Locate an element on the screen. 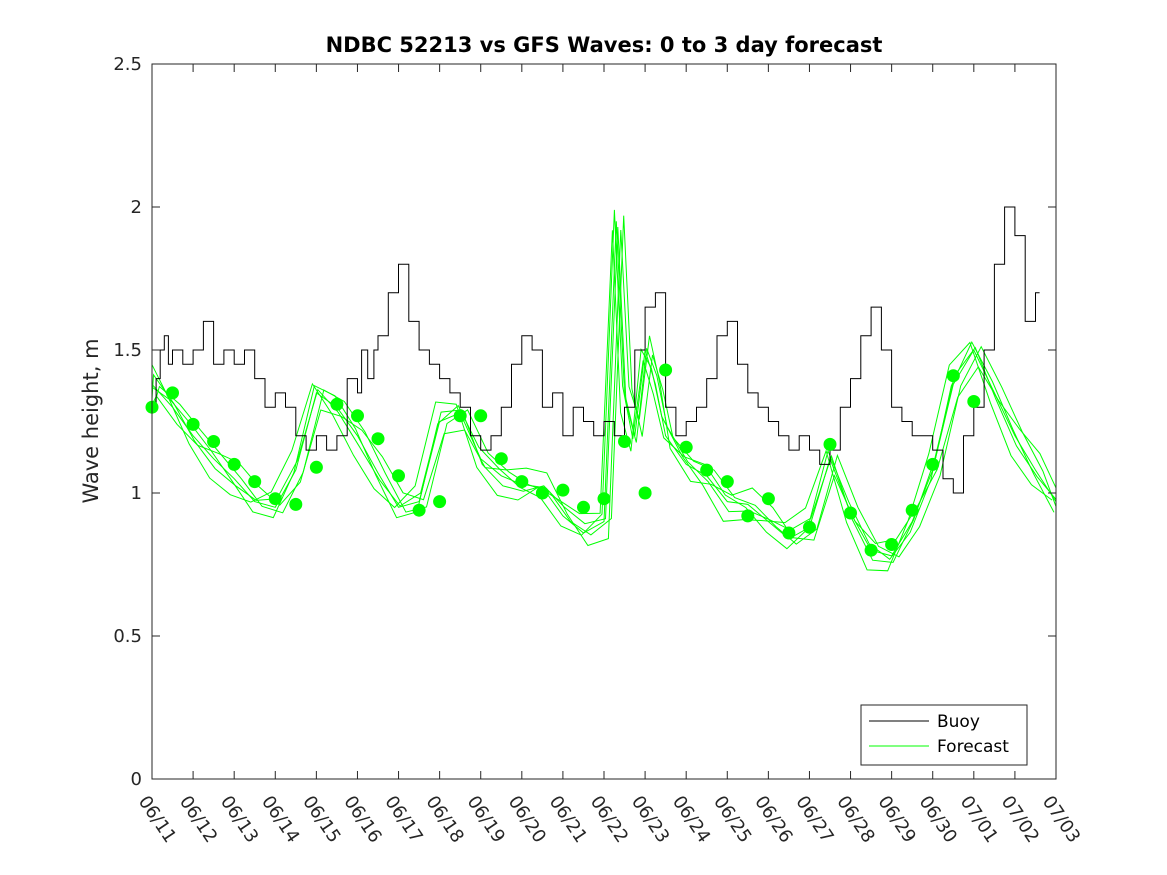 This screenshot has height=875, width=1167. x-tick-label: 07/03 is located at coordinates (1061, 819).